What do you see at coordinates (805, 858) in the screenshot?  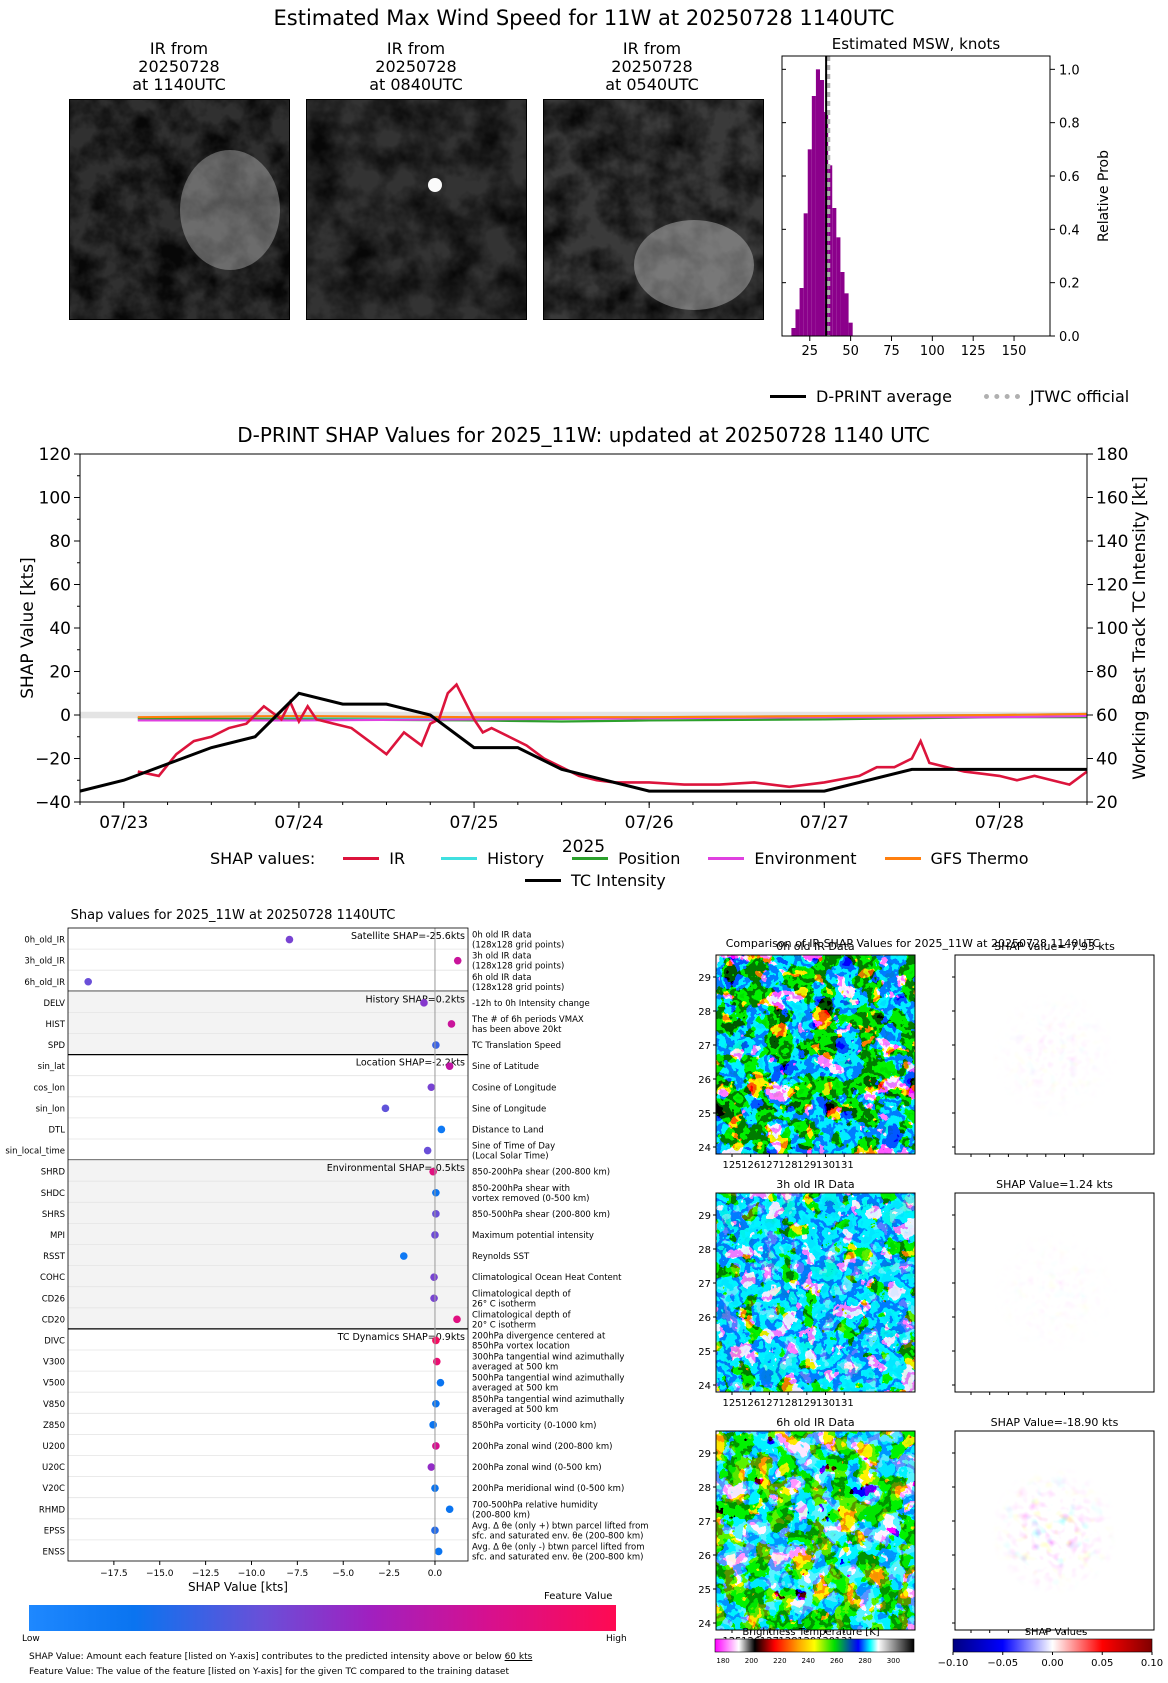 I see `legend-environment-label: Environment` at bounding box center [805, 858].